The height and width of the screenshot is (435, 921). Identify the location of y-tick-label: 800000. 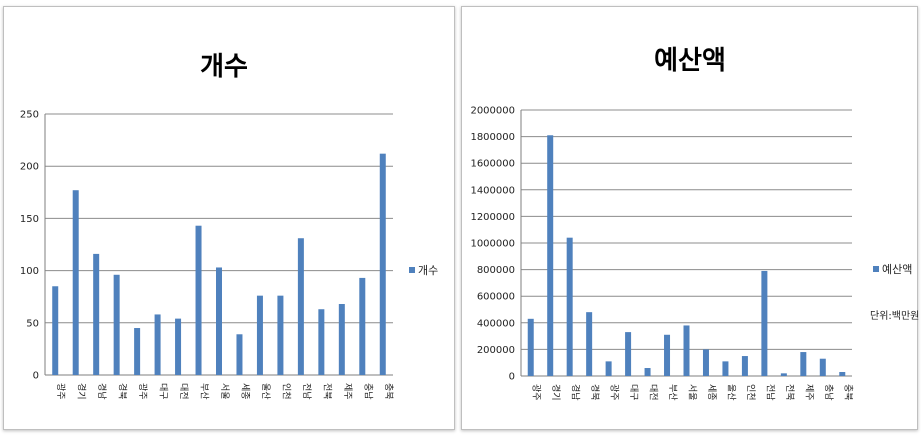
(496, 270).